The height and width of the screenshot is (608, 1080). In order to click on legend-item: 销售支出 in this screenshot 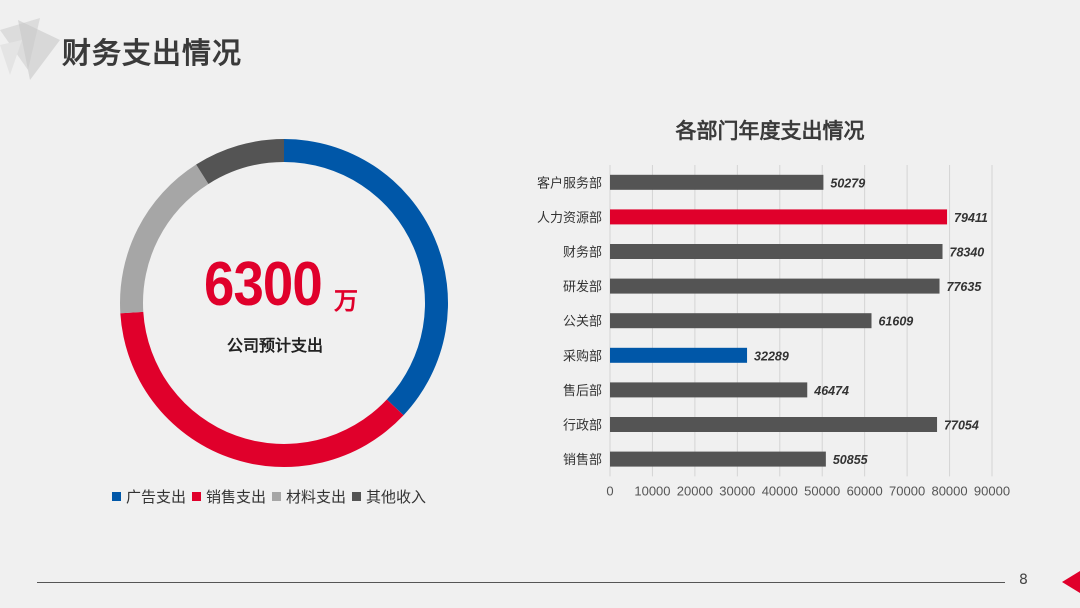, I will do `click(229, 496)`.